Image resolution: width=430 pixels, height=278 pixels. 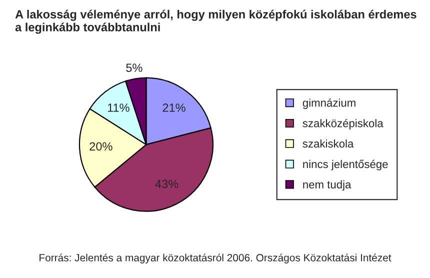 What do you see at coordinates (119, 108) in the screenshot?
I see `data-label: 11%` at bounding box center [119, 108].